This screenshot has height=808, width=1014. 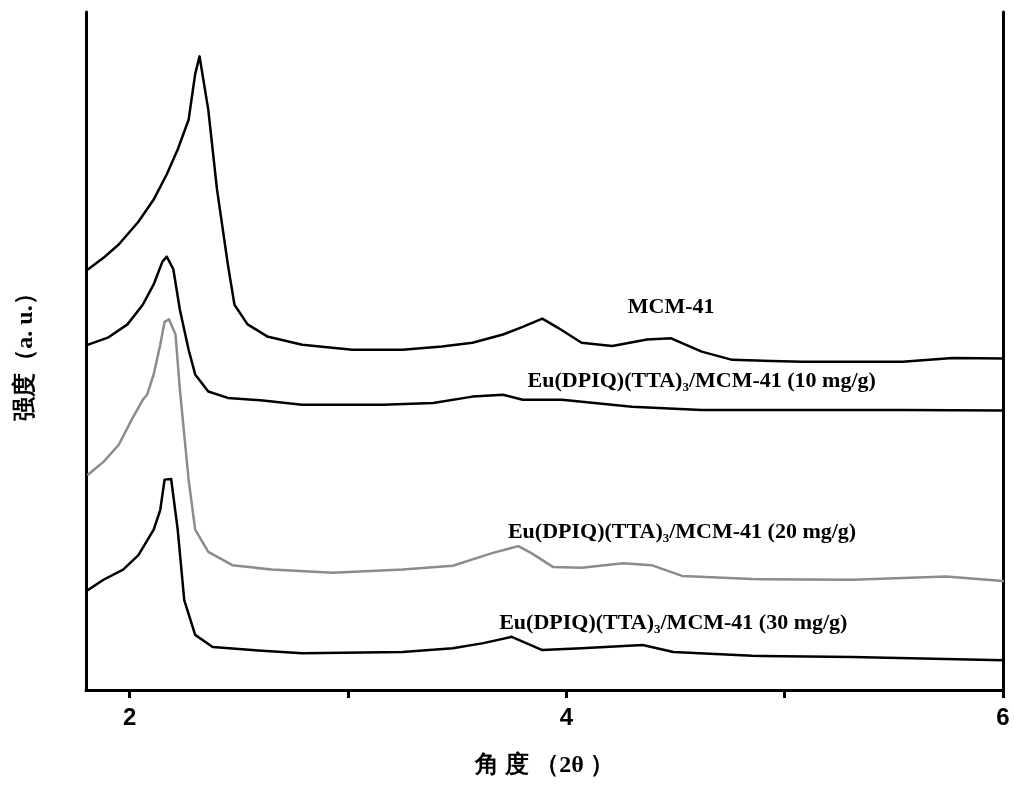 I want to click on y-axis-title: 强度（a. u.）, so click(x=24, y=351).